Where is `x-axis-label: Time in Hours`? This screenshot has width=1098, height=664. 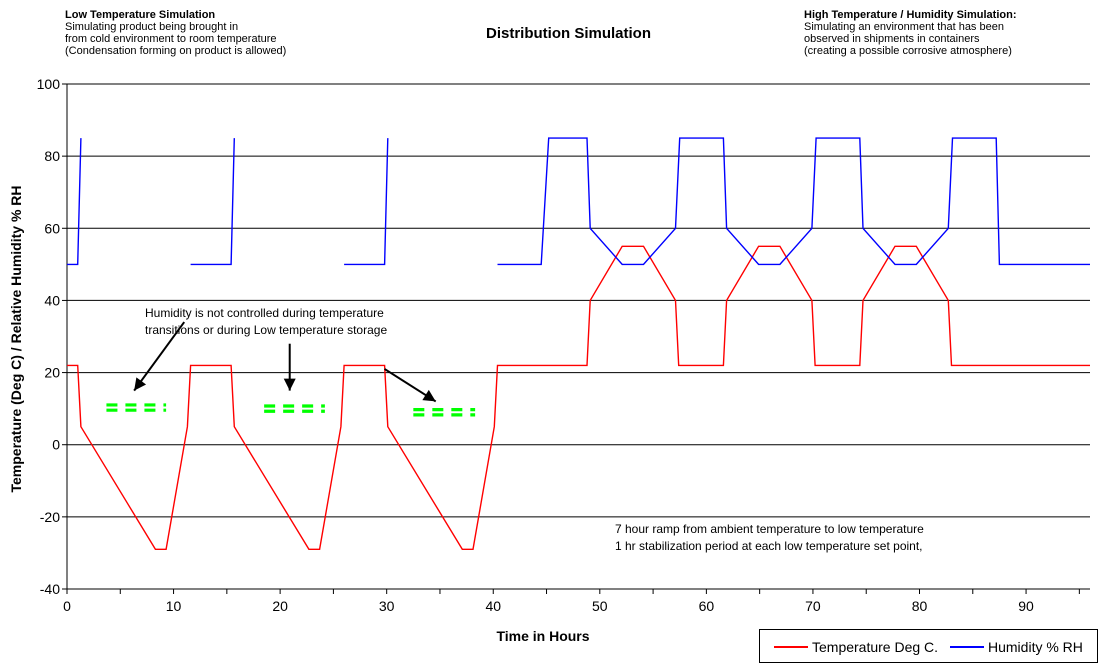 x-axis-label: Time in Hours is located at coordinates (542, 636).